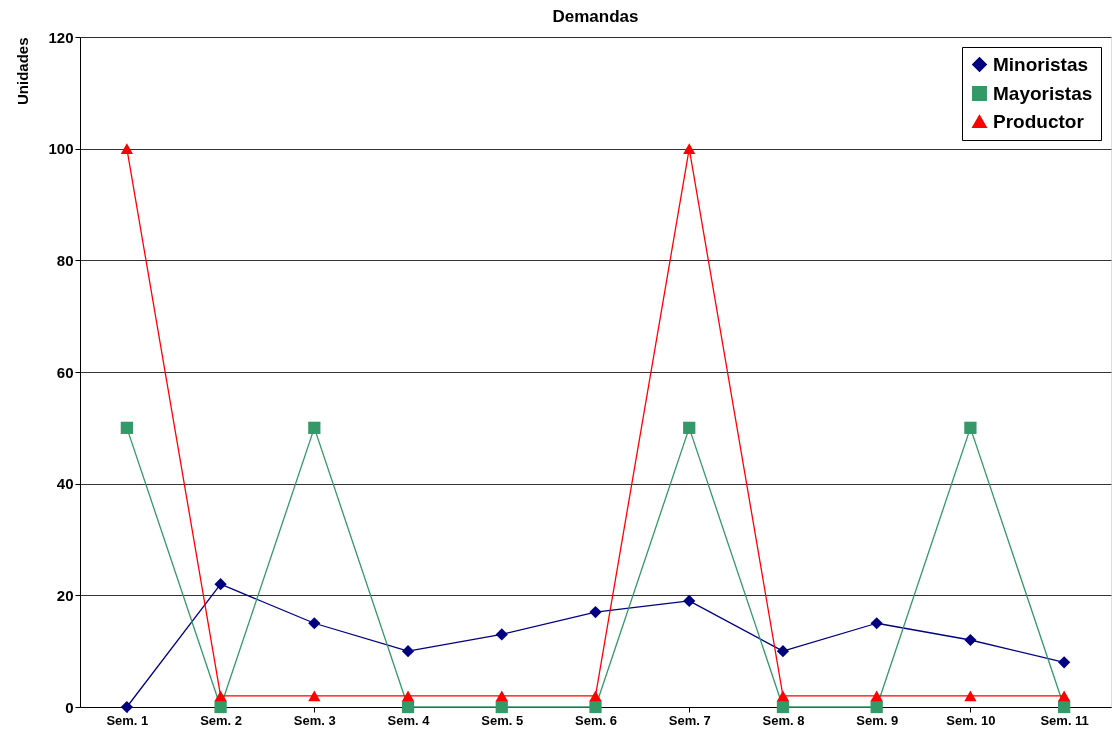 Image resolution: width=1117 pixels, height=735 pixels. I want to click on y-axis-title: Unidades, so click(22, 71).